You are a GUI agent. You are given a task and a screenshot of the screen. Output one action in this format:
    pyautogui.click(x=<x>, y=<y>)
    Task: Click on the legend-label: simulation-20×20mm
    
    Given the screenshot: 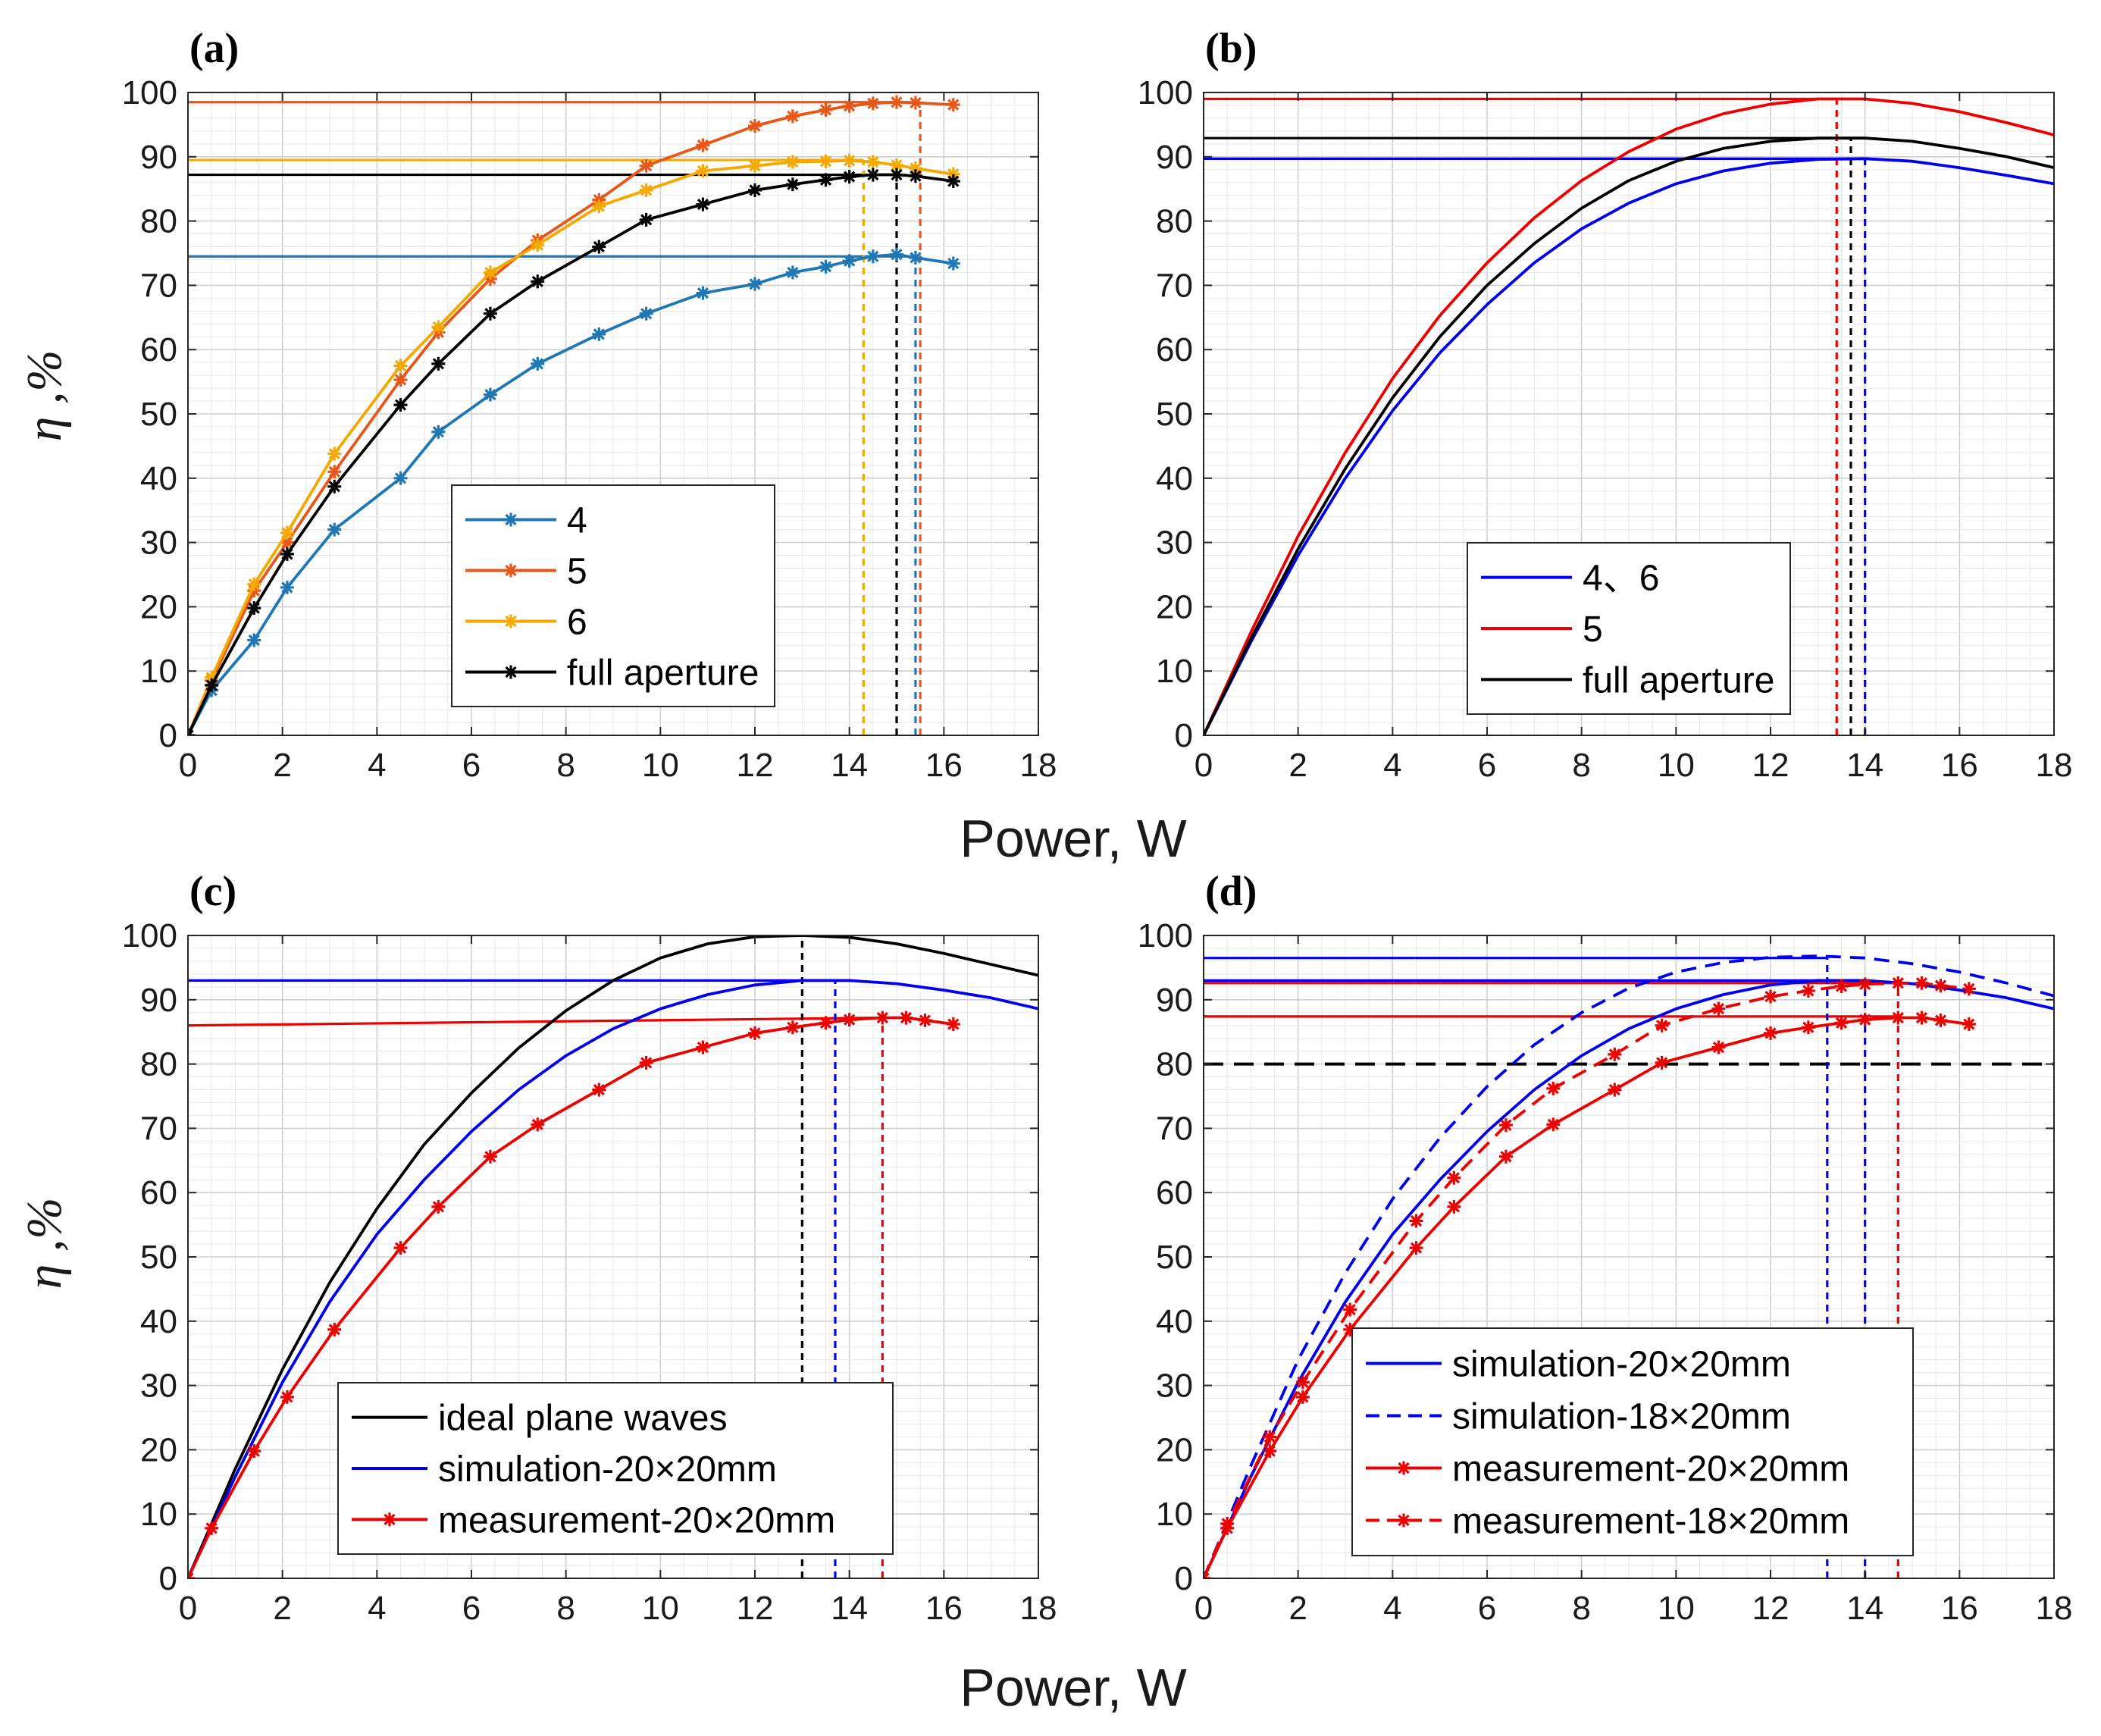 What is the action you would take?
    pyautogui.click(x=1621, y=1365)
    